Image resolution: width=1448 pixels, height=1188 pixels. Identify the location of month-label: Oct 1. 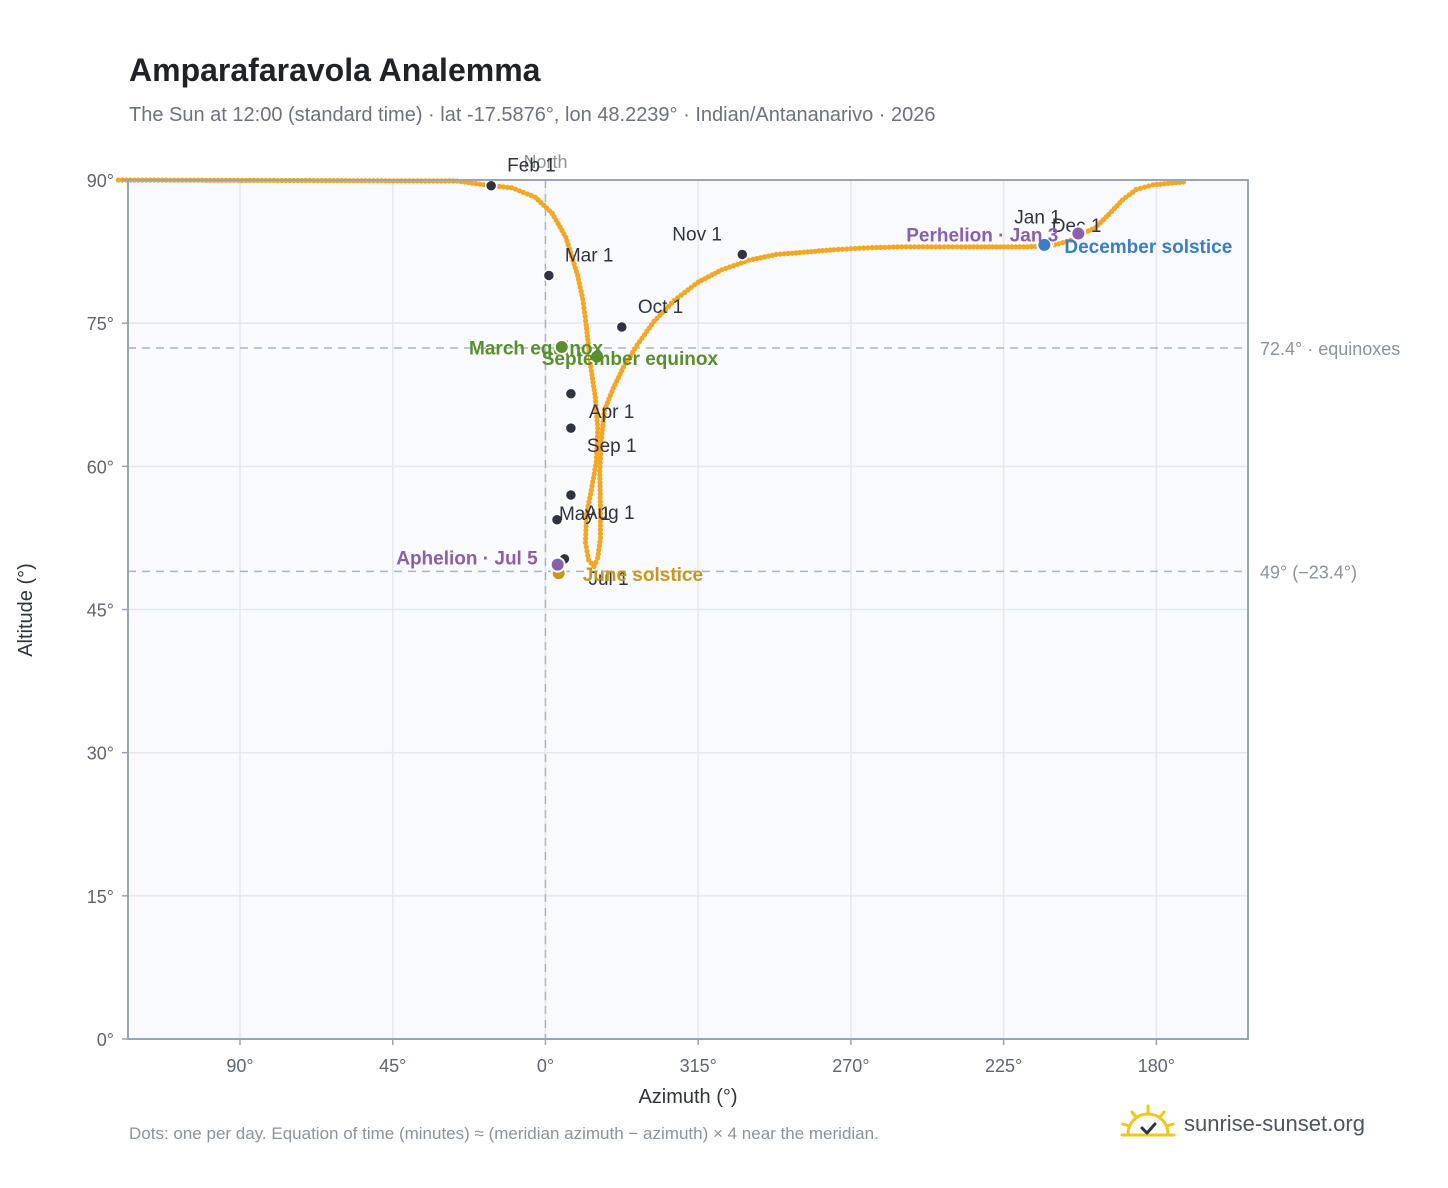
(660, 307).